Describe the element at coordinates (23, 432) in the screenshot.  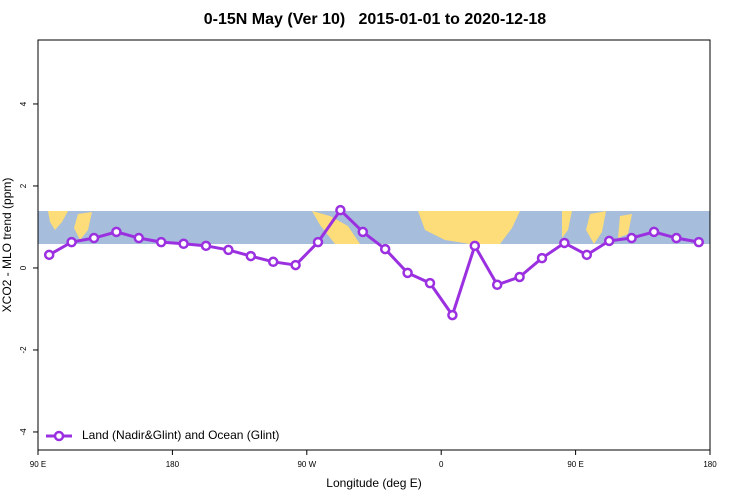
I see `y-tick-label: -4` at that location.